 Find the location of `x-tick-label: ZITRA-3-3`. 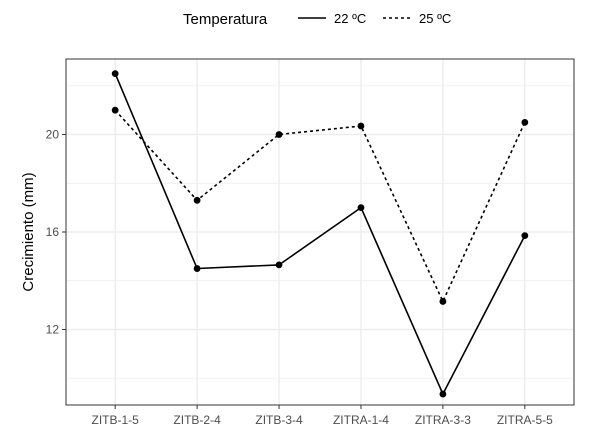

x-tick-label: ZITRA-3-3 is located at coordinates (443, 420).